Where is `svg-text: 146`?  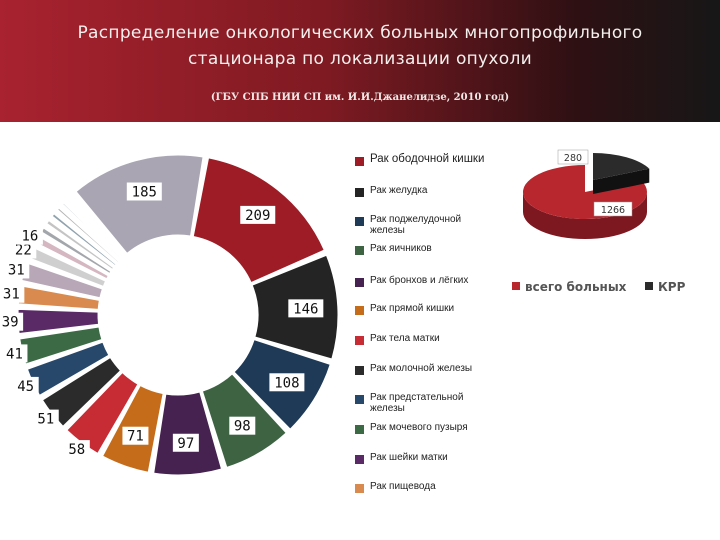 svg-text: 146 is located at coordinates (305, 309).